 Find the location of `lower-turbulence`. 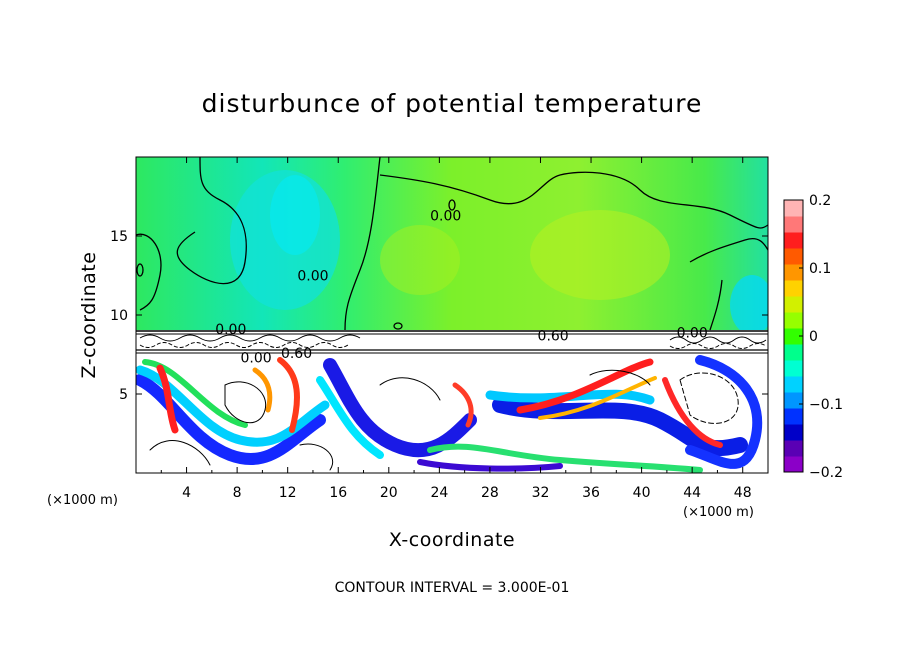

lower-turbulence is located at coordinates (449, 414).